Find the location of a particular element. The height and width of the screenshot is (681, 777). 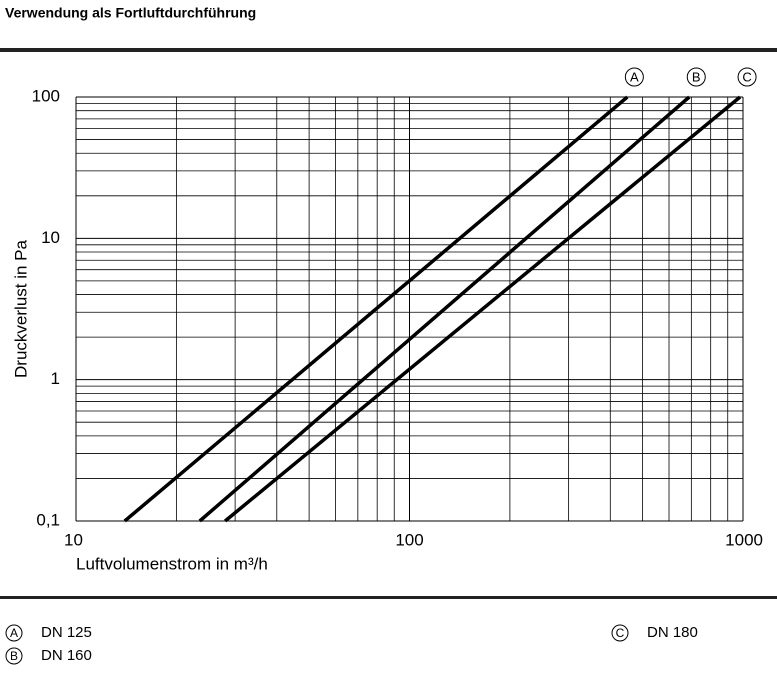

legend-marker-label: B is located at coordinates (14, 656).